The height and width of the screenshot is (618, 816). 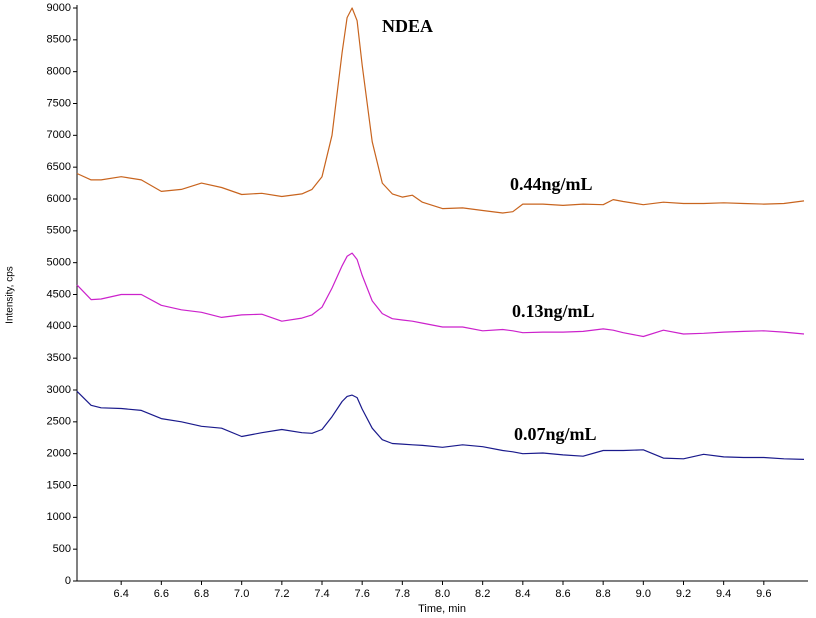 I want to click on x-tick-label: 6.6, so click(x=161, y=594).